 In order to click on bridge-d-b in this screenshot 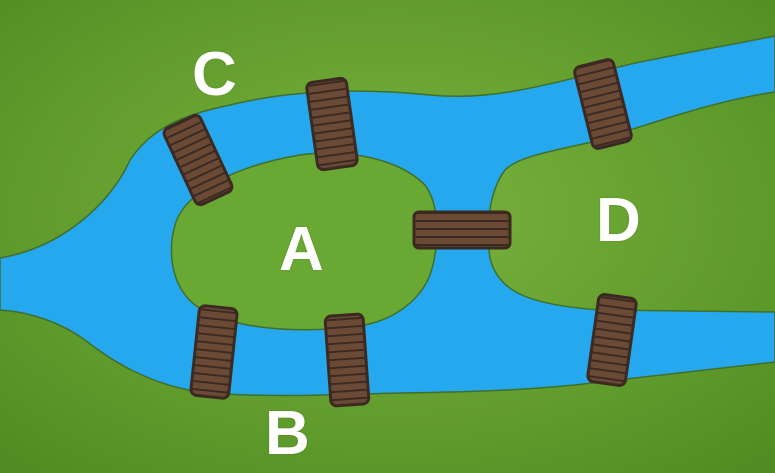, I will do `click(612, 340)`.